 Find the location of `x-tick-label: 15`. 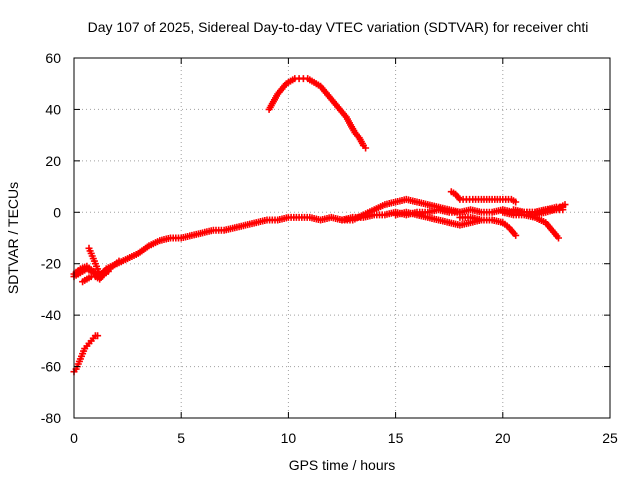

x-tick-label: 15 is located at coordinates (396, 438).